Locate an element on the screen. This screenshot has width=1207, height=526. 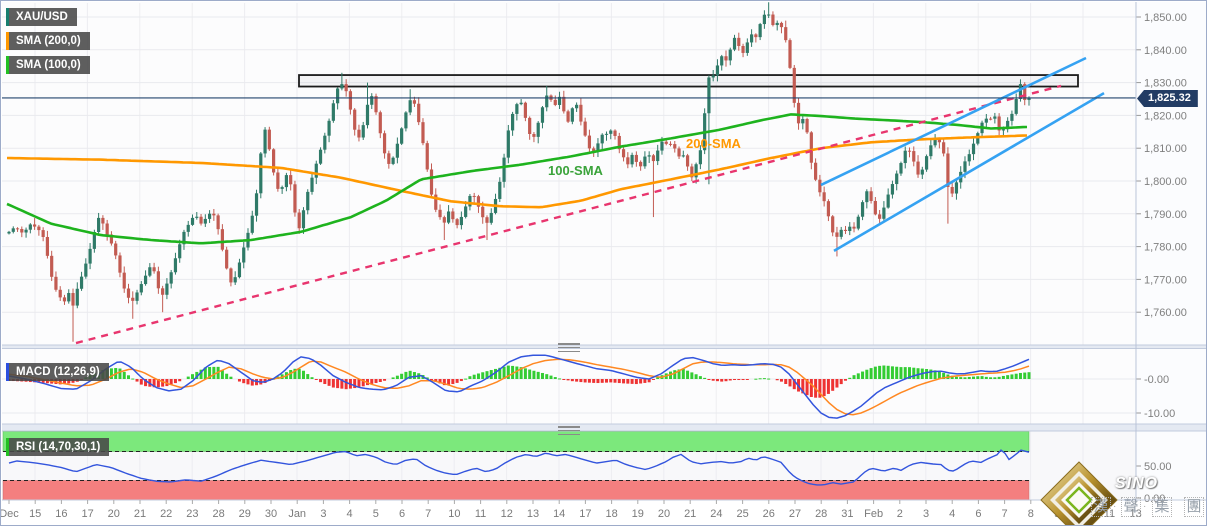
instrument-badge-xauusd: XAU/USD is located at coordinates (41, 17).